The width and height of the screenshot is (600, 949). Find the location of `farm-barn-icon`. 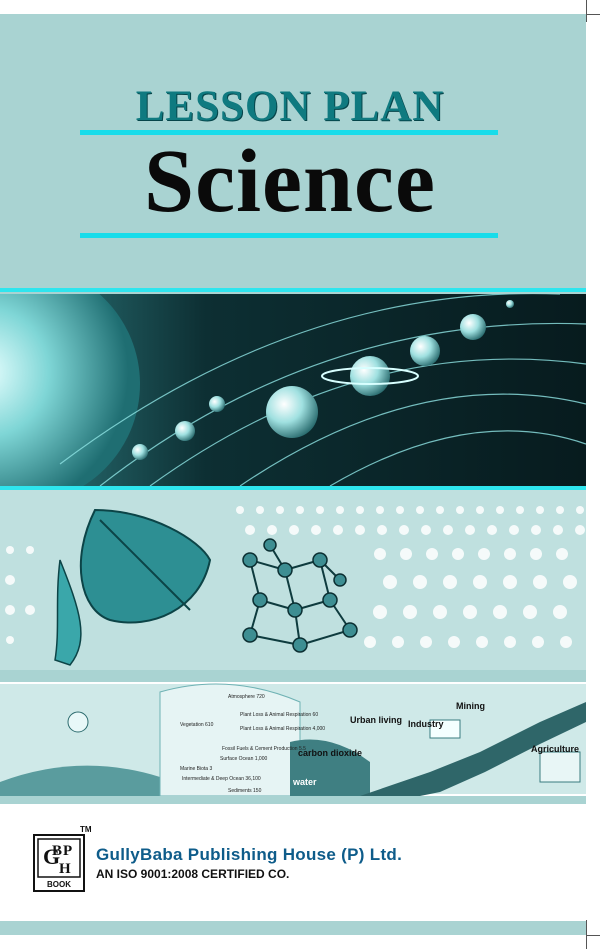

farm-barn-icon is located at coordinates (560, 767).